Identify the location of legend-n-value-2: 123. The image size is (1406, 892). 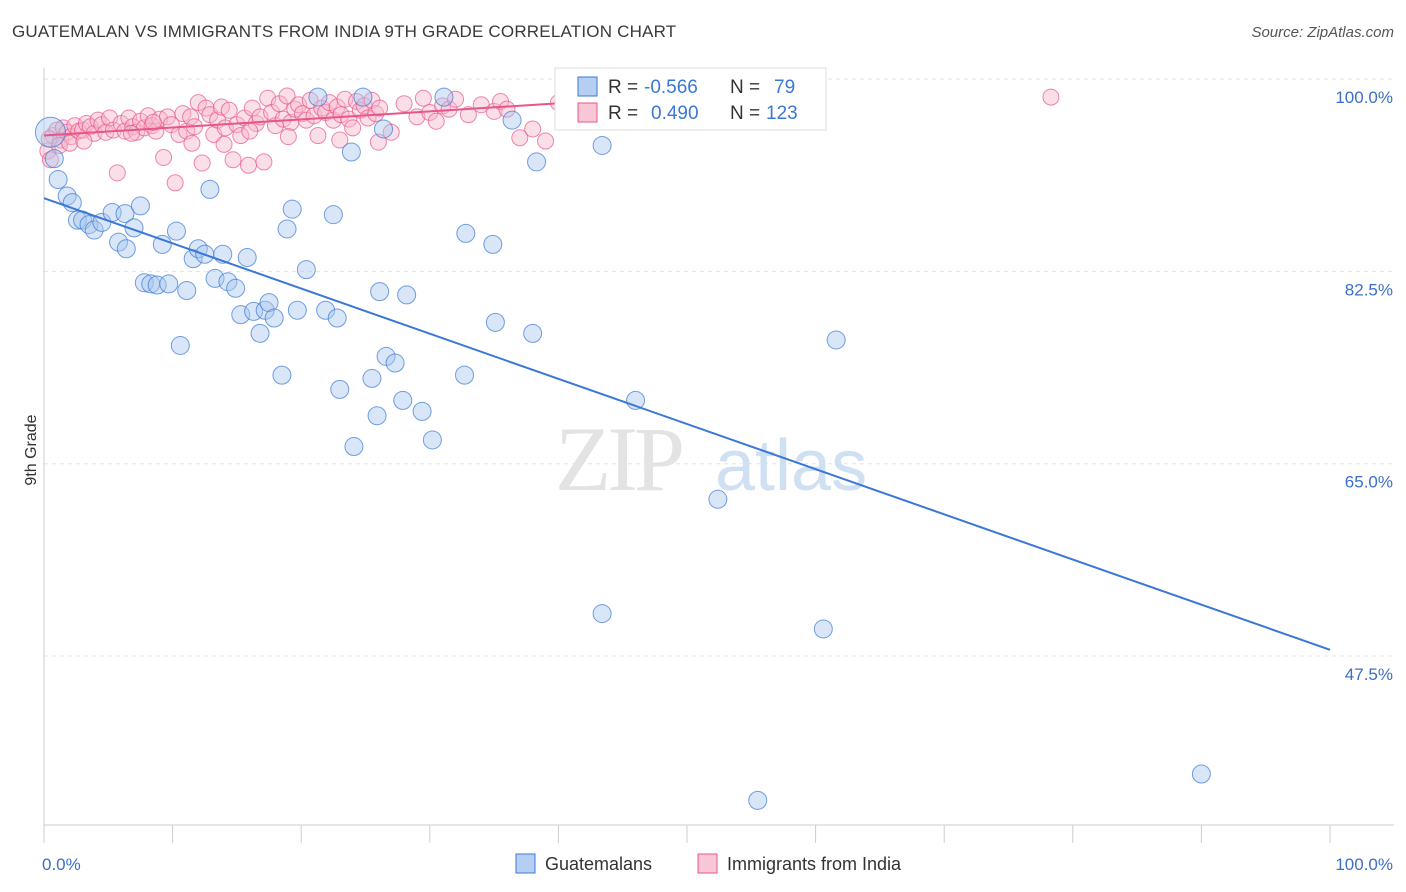
(782, 113).